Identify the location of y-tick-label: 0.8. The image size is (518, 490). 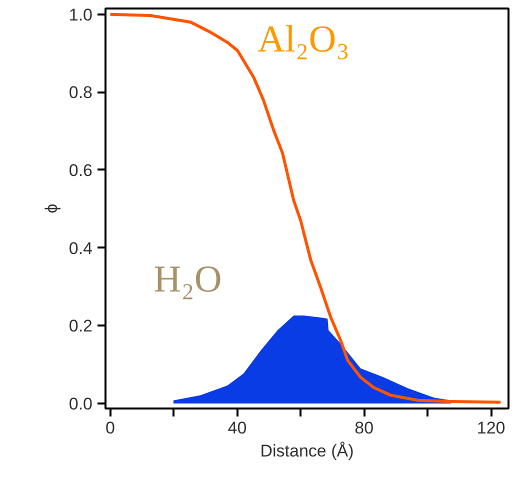
(80, 92).